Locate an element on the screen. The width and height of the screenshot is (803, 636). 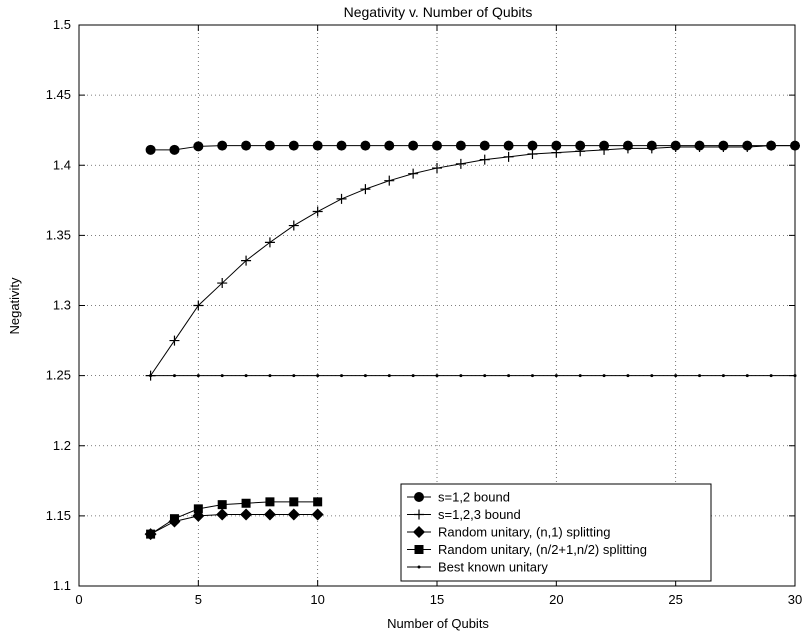
x-tick-label: 25 is located at coordinates (675, 599).